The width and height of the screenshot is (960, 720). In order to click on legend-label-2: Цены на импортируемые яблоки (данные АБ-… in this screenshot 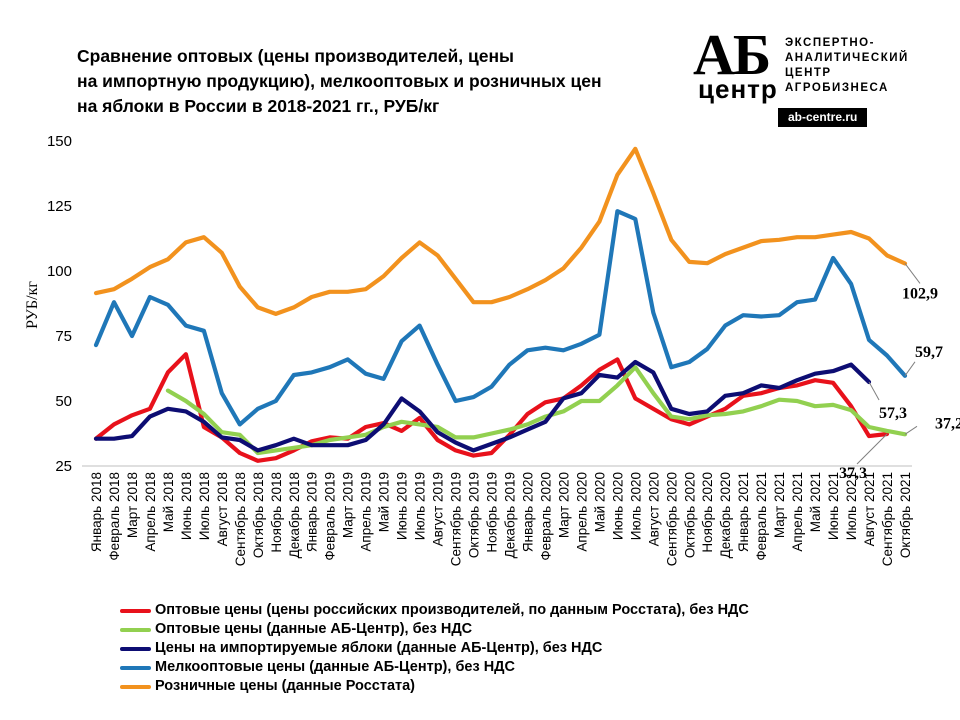, I will do `click(379, 648)`.